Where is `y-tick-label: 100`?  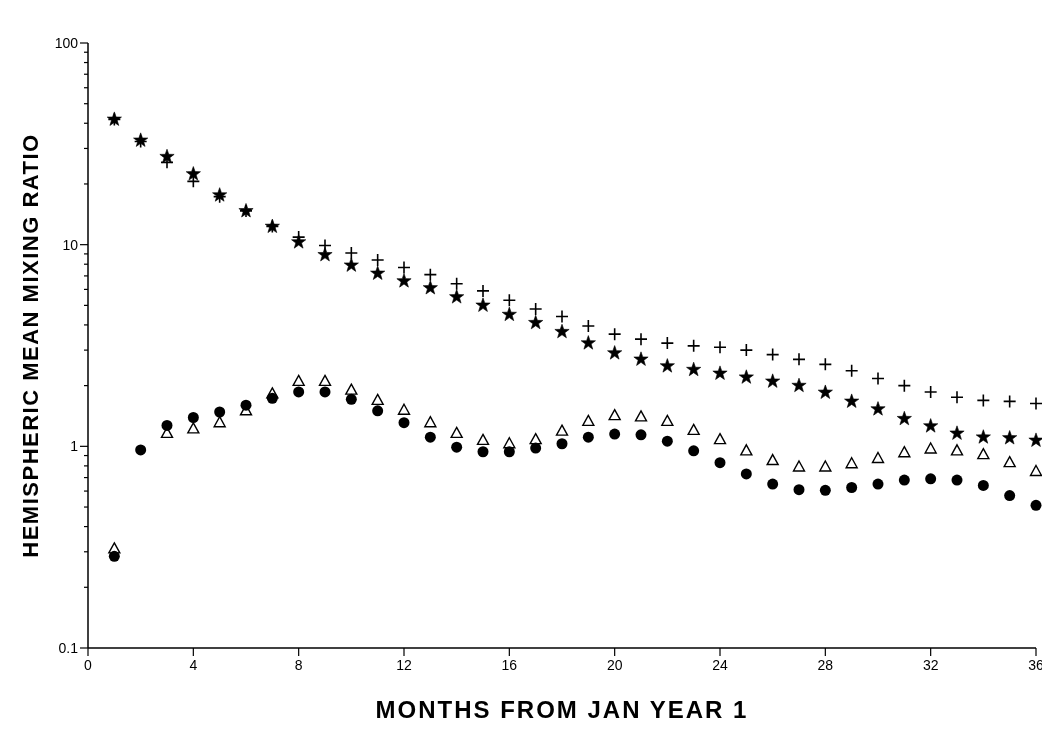
y-tick-label: 100 is located at coordinates (66, 43).